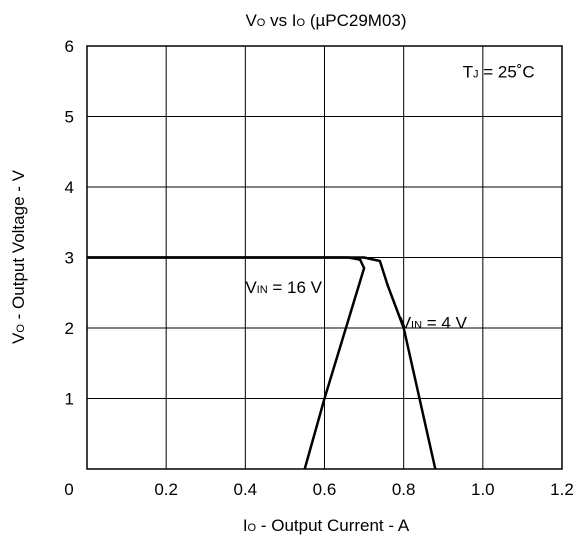 This screenshot has height=542, width=577. Describe the element at coordinates (68, 489) in the screenshot. I see `x-tick-label: 0` at that location.